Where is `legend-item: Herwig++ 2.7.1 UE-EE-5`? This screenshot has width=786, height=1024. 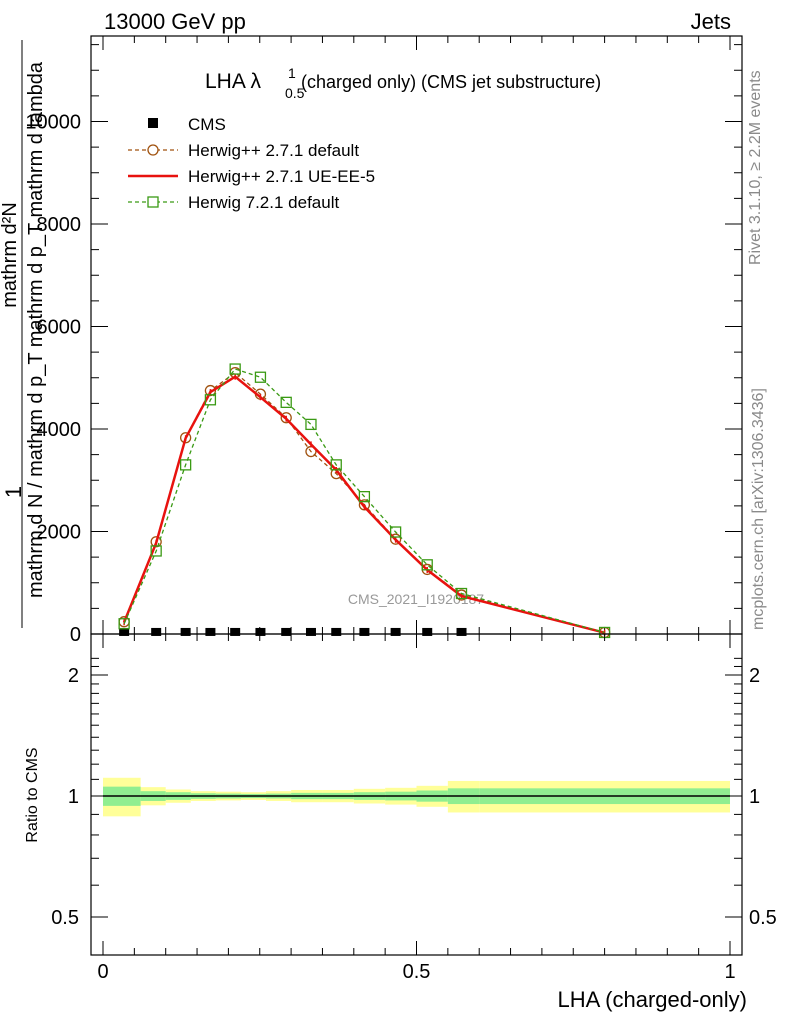 legend-item: Herwig++ 2.7.1 UE-EE-5 is located at coordinates (251, 176).